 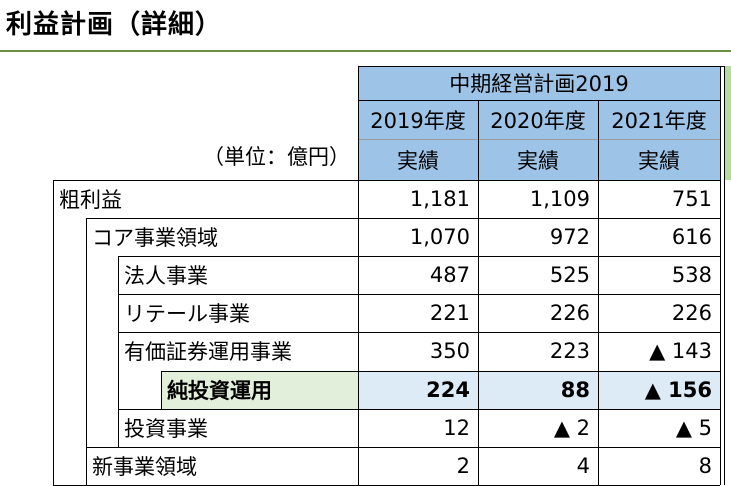 What do you see at coordinates (449, 313) in the screenshot?
I see `row-value: 221` at bounding box center [449, 313].